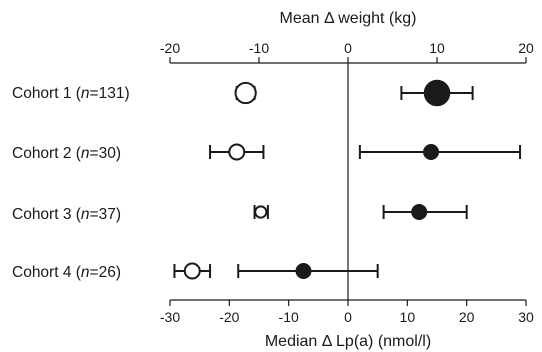 This screenshot has width=542, height=352. What do you see at coordinates (348, 317) in the screenshot?
I see `bottom-tick-label: 0` at bounding box center [348, 317].